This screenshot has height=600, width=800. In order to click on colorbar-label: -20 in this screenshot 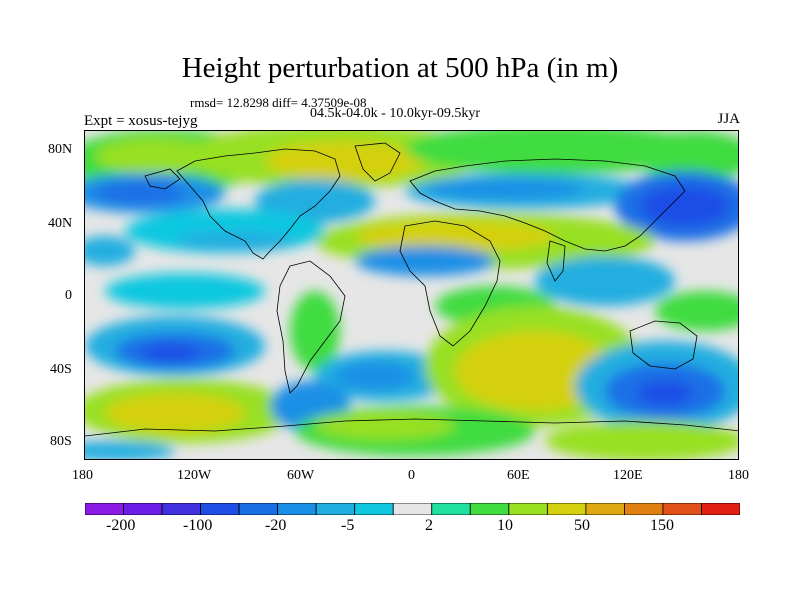, I will do `click(276, 525)`.